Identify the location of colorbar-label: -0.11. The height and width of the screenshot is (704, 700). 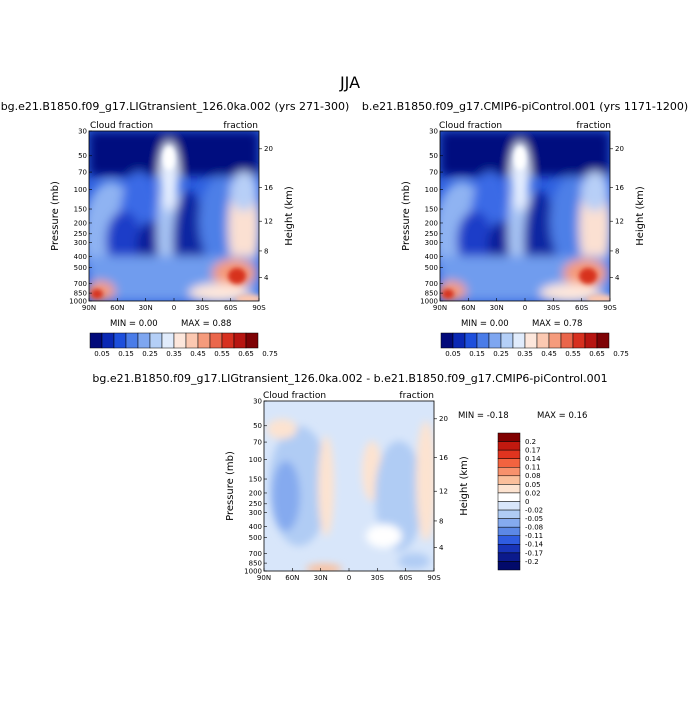
(534, 536).